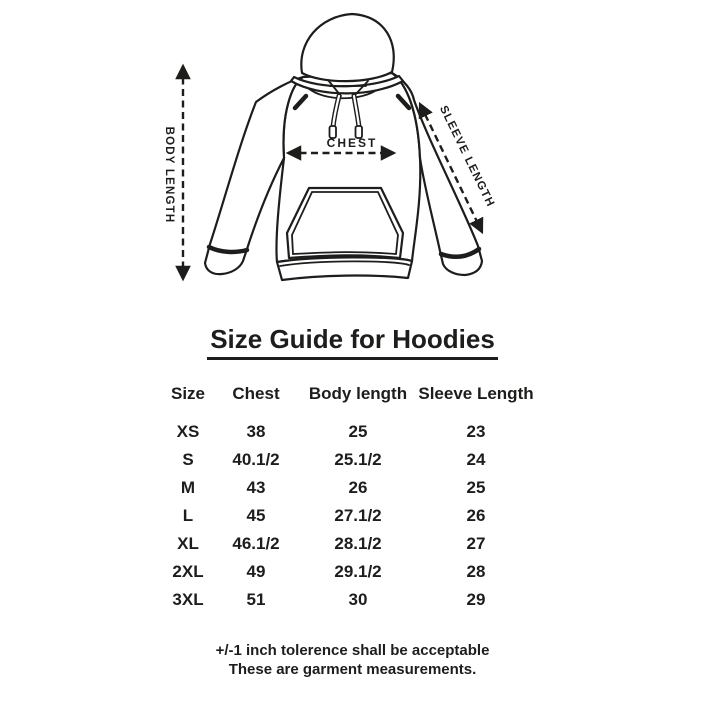 The width and height of the screenshot is (705, 705). What do you see at coordinates (188, 431) in the screenshot?
I see `size-xs: XS` at bounding box center [188, 431].